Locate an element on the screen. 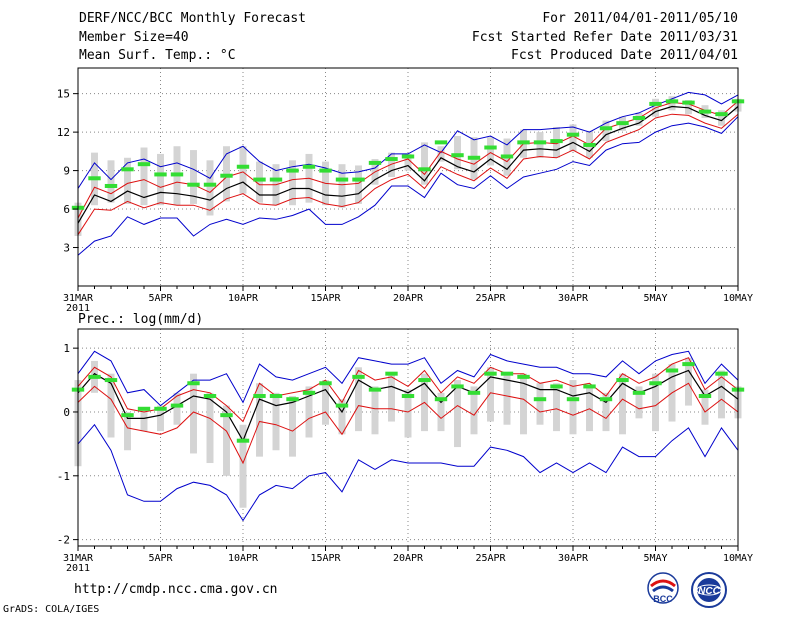 The image size is (800, 618). temp-ytick-label: 15 is located at coordinates (63, 94).